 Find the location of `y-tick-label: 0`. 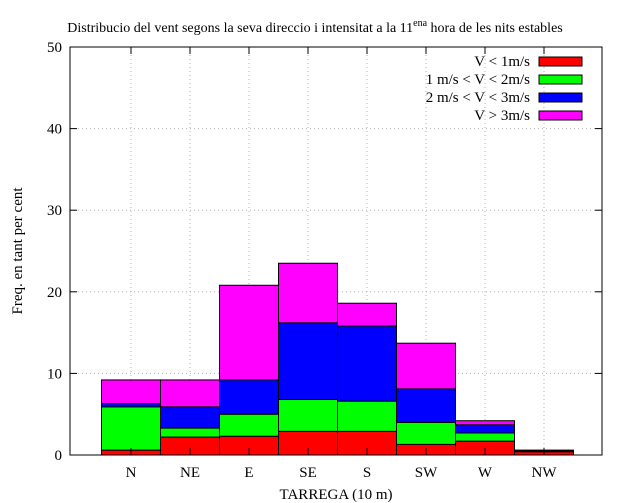

y-tick-label: 0 is located at coordinates (59, 456).